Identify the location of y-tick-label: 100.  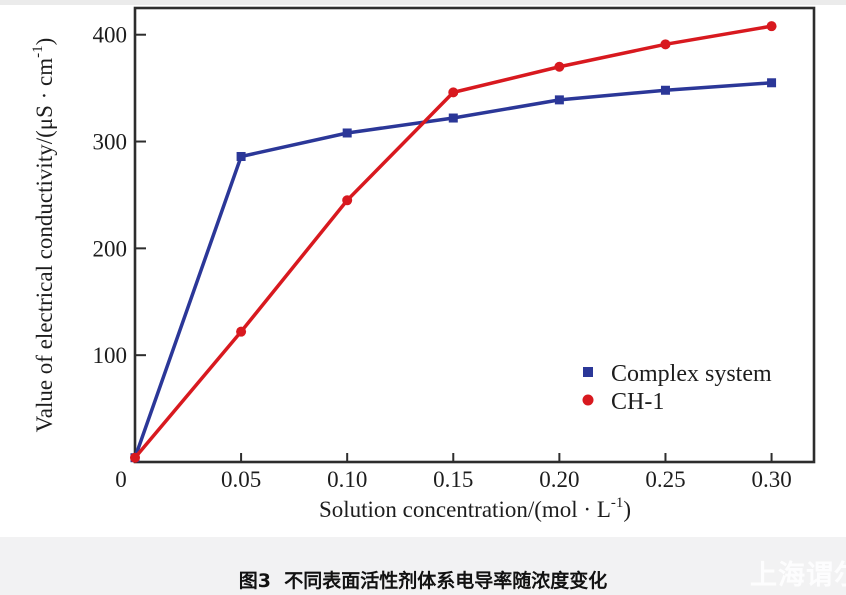
(110, 355).